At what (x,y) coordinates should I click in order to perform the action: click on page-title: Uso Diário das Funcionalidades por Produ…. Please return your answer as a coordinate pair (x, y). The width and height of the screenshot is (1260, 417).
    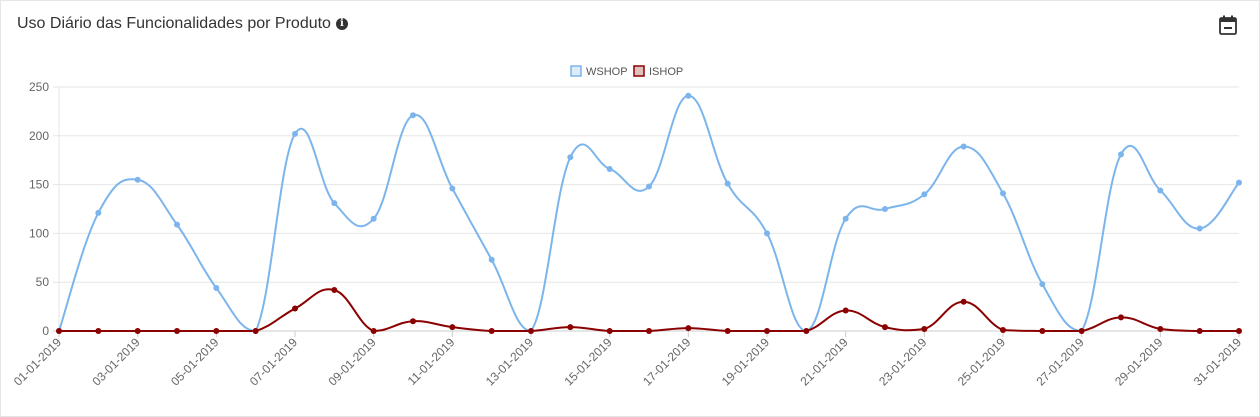
    Looking at the image, I should click on (174, 23).